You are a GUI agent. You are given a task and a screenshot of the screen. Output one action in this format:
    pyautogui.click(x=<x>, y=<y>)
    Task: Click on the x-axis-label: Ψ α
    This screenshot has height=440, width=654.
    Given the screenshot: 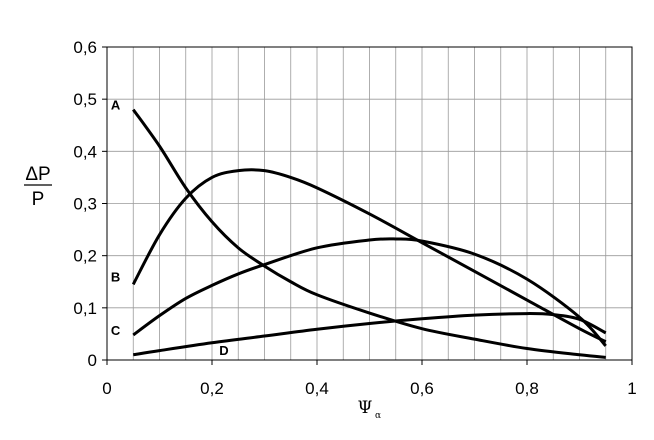 What is the action you would take?
    pyautogui.click(x=370, y=409)
    